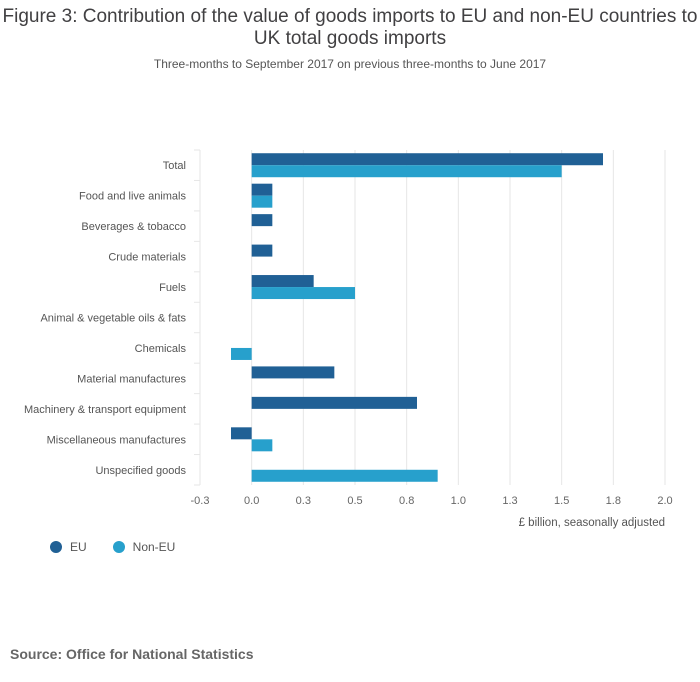 Image resolution: width=700 pixels, height=682 pixels. What do you see at coordinates (592, 523) in the screenshot?
I see `x-axis-title: £ billion, seasonally adjusted` at bounding box center [592, 523].